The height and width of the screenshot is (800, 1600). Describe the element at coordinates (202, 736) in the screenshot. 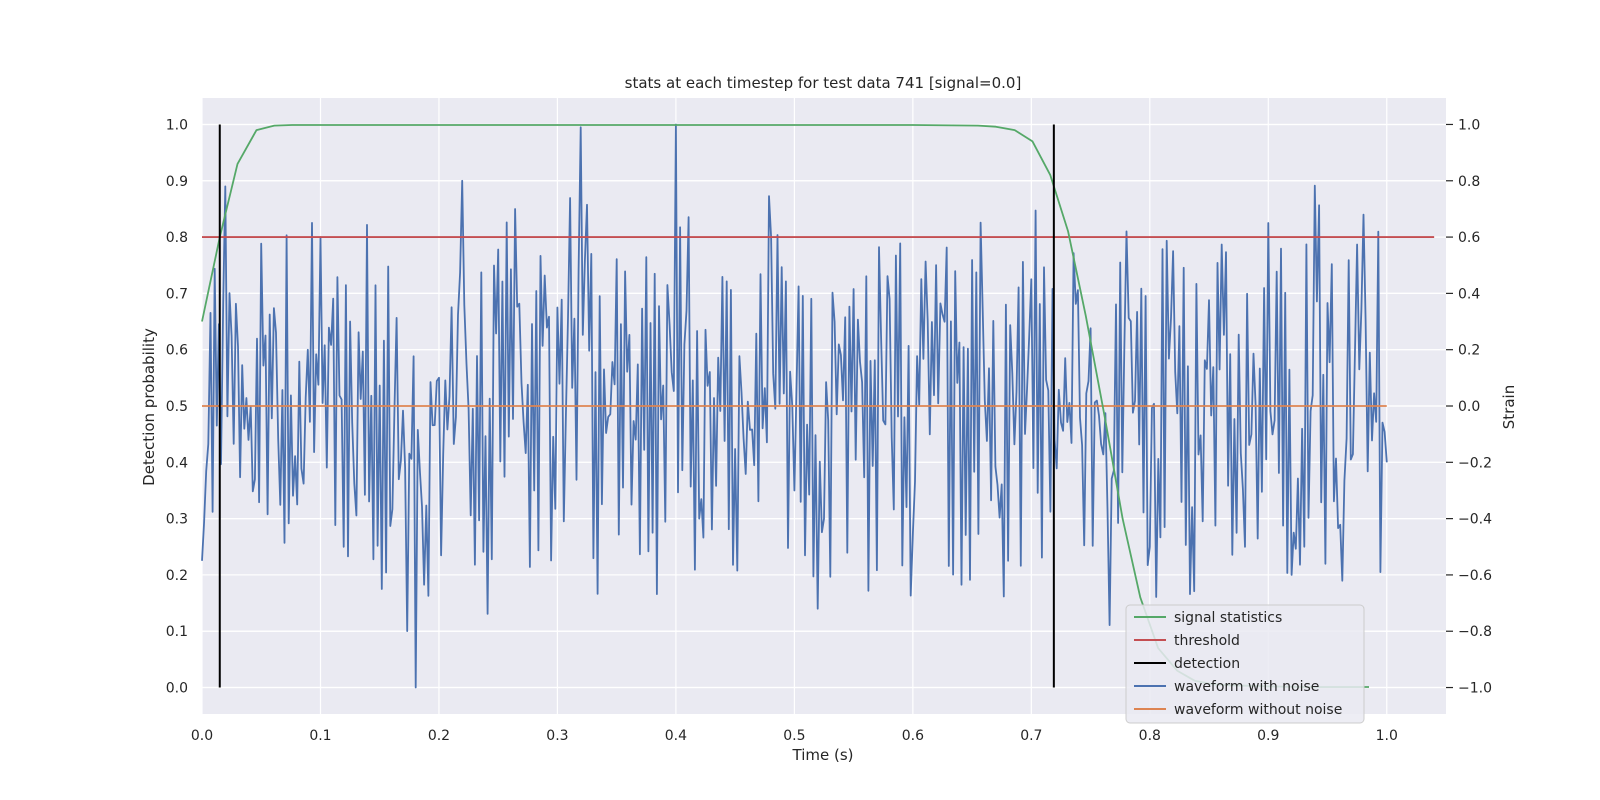

I see `x-tick-label: 0.0` at that location.